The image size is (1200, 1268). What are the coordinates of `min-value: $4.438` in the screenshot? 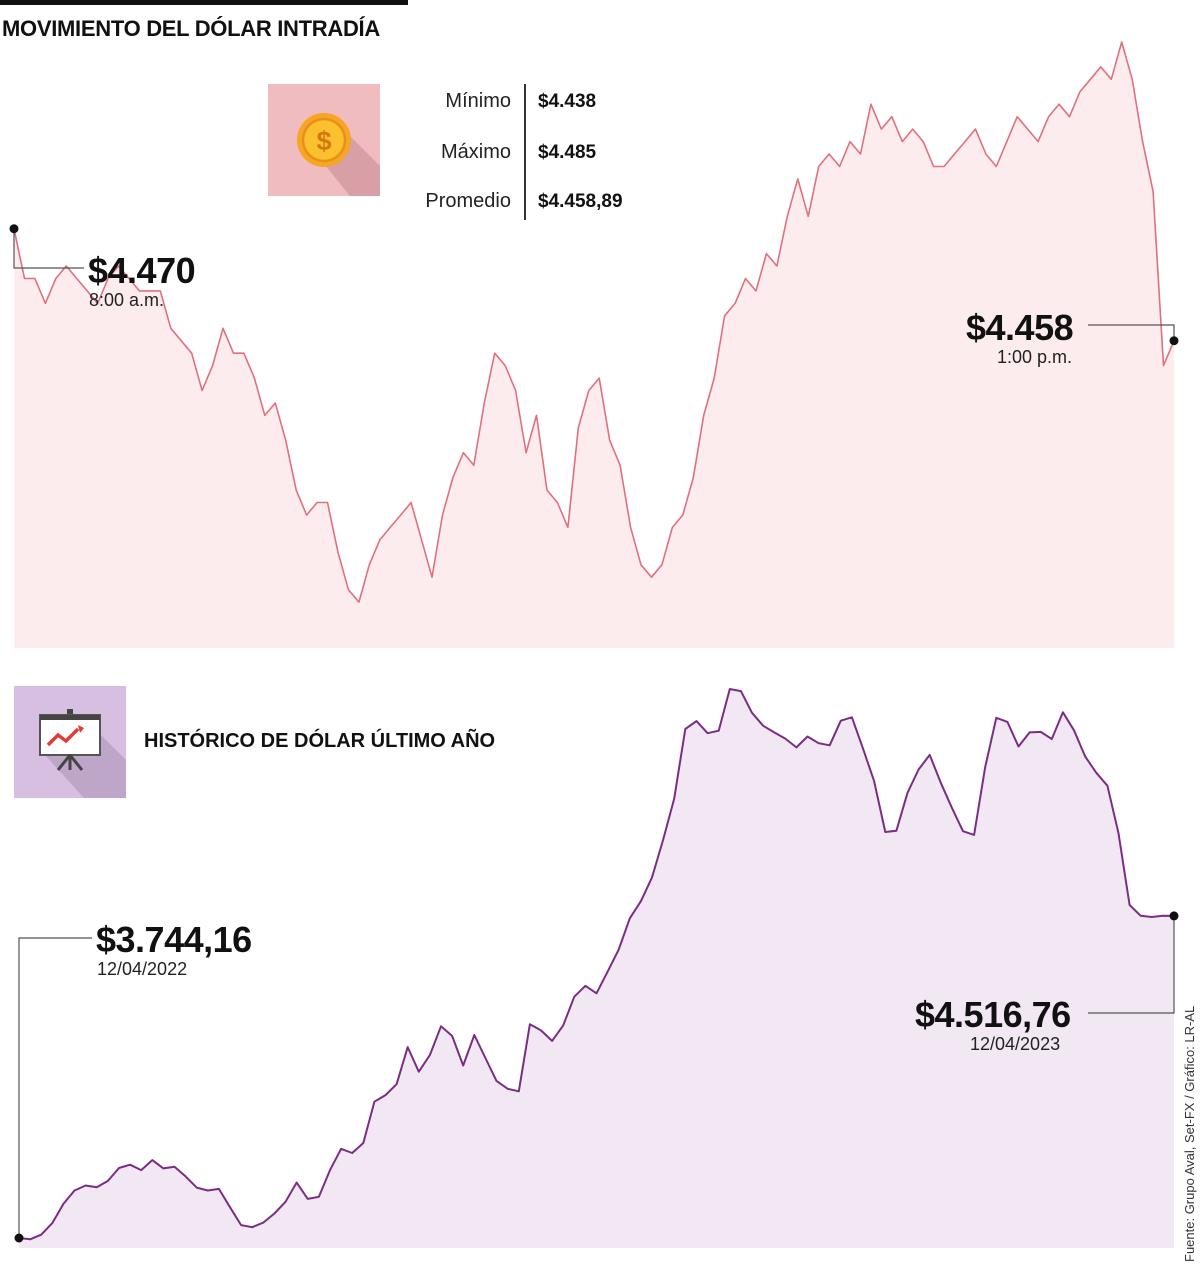 It's located at (567, 101).